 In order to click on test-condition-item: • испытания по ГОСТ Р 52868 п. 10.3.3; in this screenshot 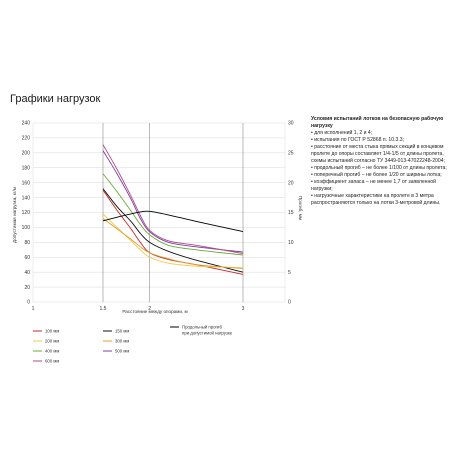, I will do `click(357, 140)`.